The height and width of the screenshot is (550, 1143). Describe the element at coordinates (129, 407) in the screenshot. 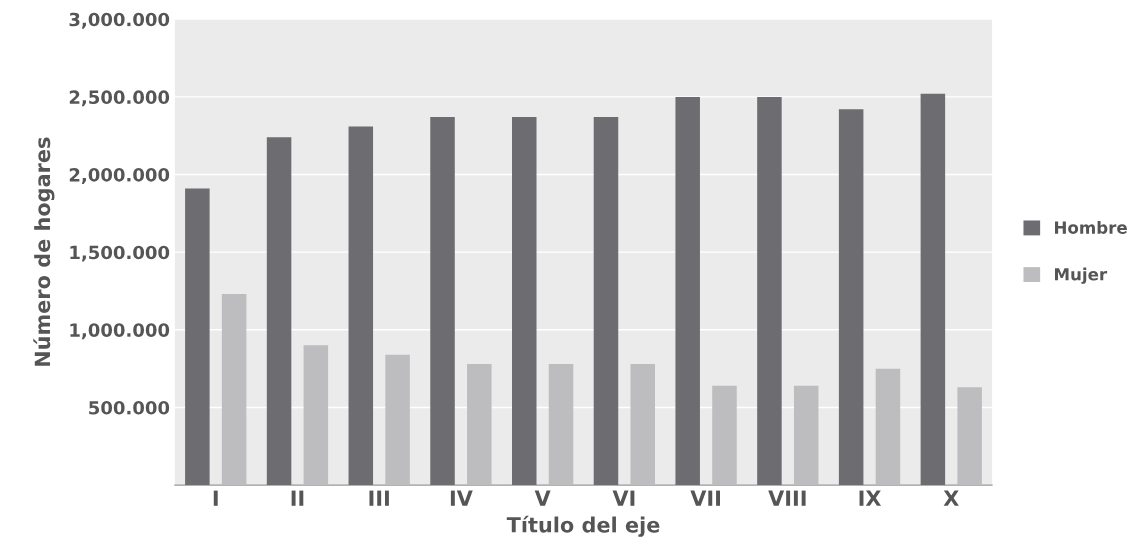

I see `y-tick-label: 500.000` at that location.